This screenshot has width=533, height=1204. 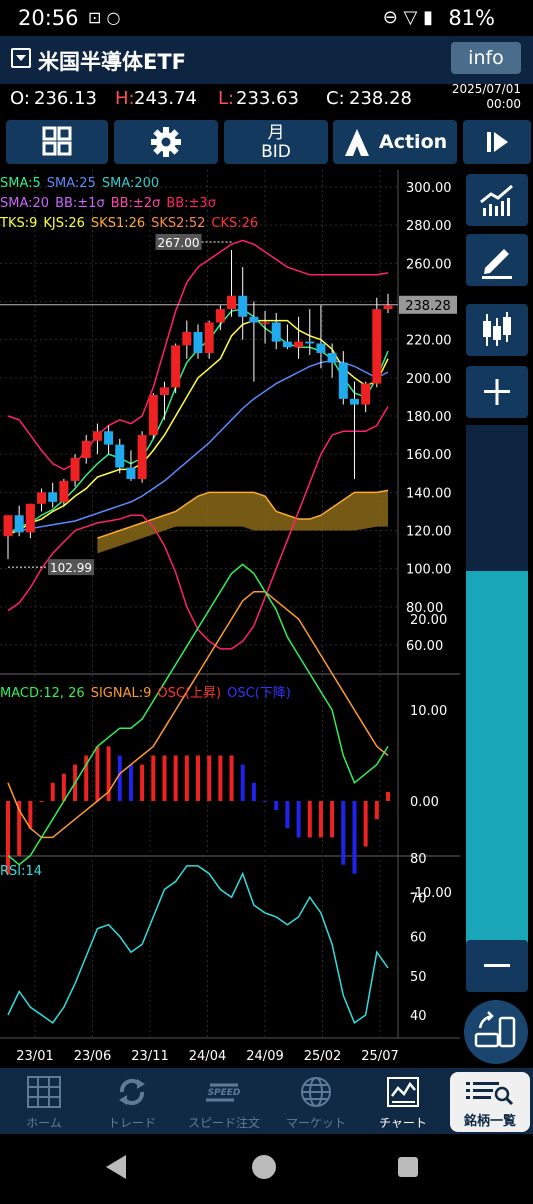 I want to click on close-label: C:, so click(x=335, y=98).